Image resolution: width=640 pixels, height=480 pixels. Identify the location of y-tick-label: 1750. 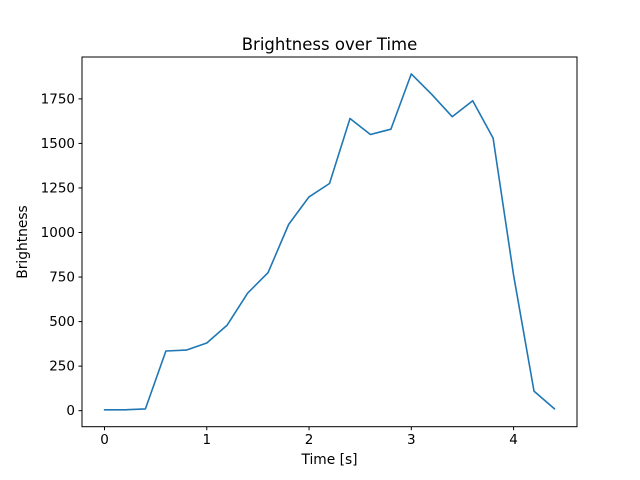
(58, 99).